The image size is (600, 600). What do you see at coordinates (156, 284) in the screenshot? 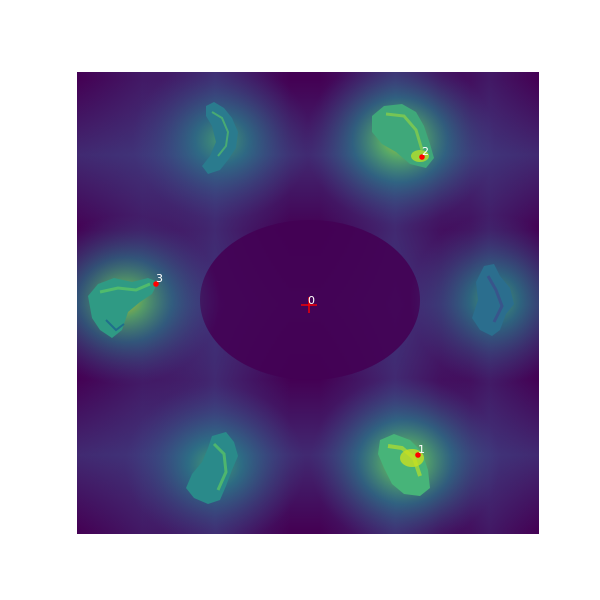
I see `keypoint-3-dot` at bounding box center [156, 284].